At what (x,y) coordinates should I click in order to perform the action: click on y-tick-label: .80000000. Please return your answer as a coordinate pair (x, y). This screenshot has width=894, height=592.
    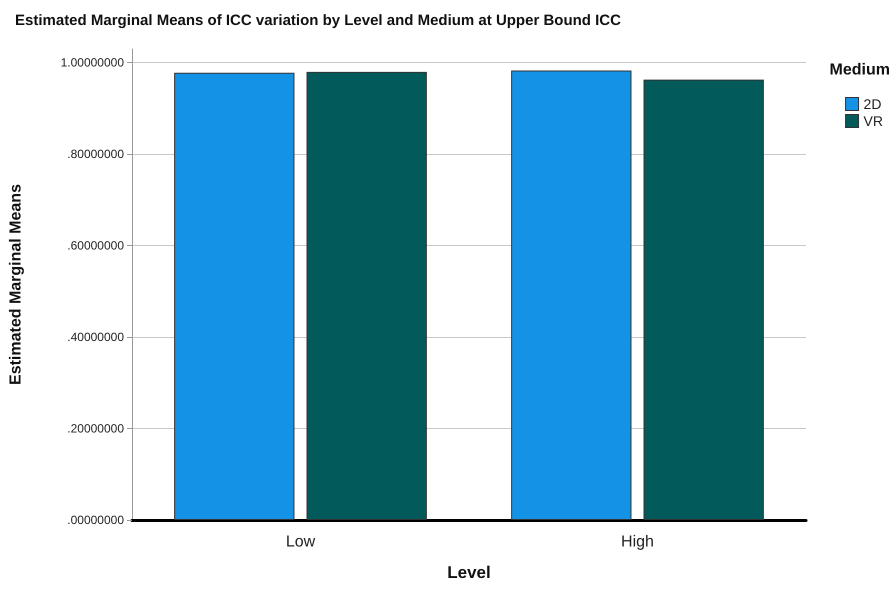
    Looking at the image, I should click on (95, 154).